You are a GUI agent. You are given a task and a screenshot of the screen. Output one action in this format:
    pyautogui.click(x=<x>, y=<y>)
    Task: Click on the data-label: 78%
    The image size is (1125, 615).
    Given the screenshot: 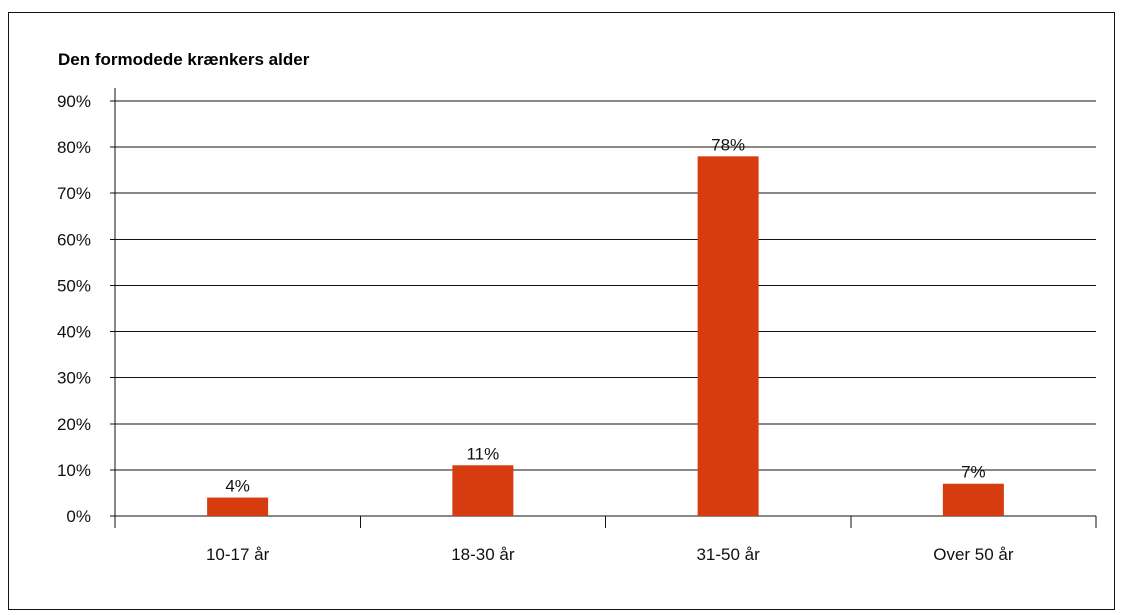 What is the action you would take?
    pyautogui.click(x=728, y=144)
    